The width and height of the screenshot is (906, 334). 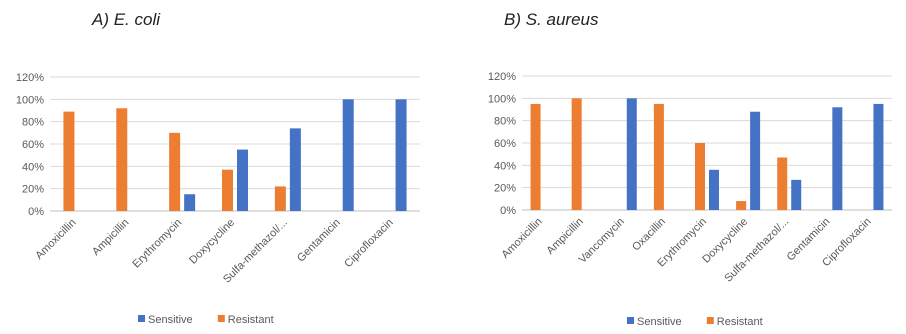 What do you see at coordinates (551, 19) in the screenshot?
I see `chart-b-title: B) S. aureus` at bounding box center [551, 19].